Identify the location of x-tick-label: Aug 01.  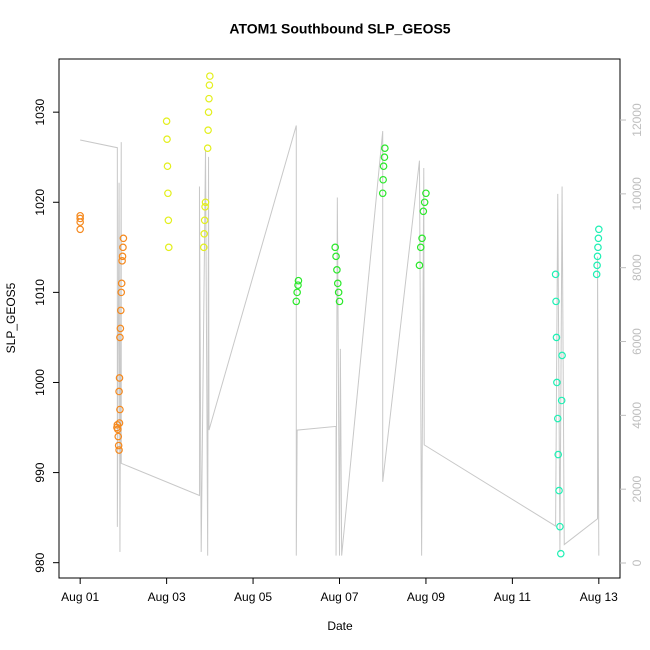
(80, 597).